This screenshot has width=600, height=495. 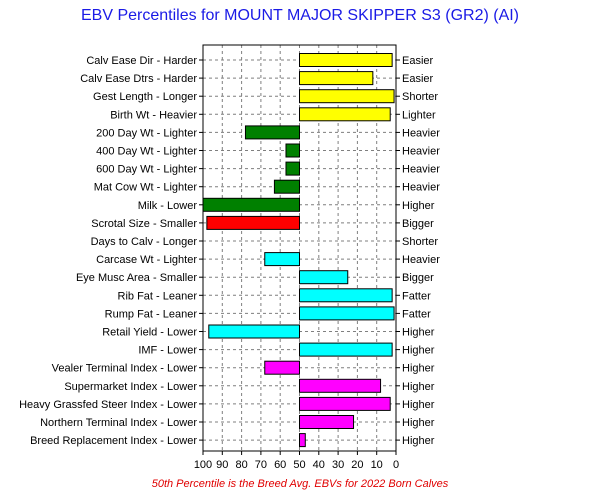 What do you see at coordinates (144, 224) in the screenshot?
I see `trait-label: Scrotal Size - Smaller` at bounding box center [144, 224].